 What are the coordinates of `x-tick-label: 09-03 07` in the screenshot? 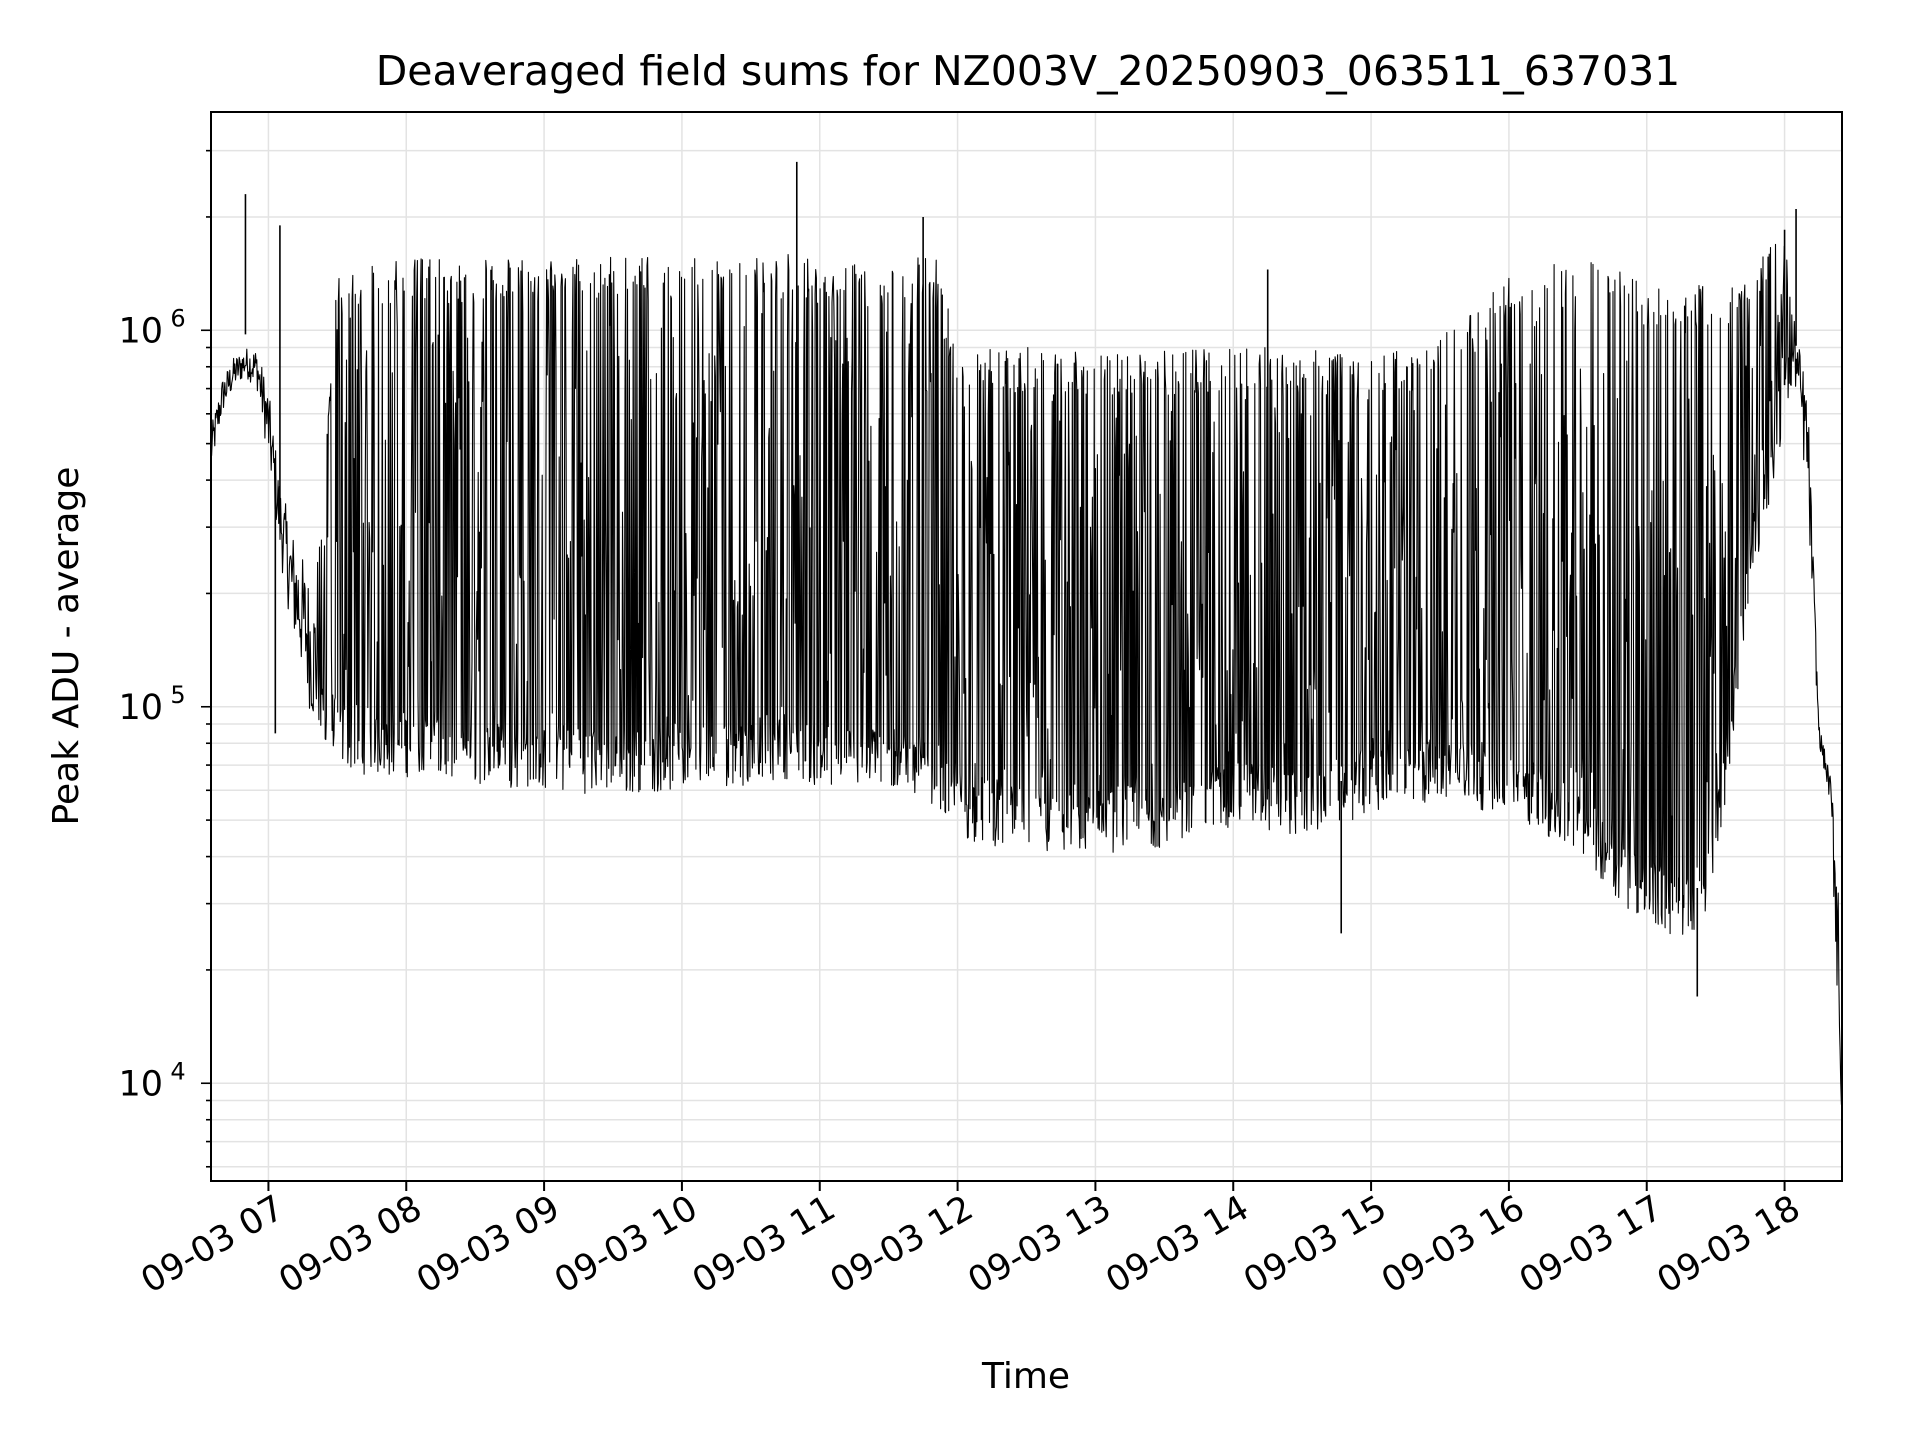 It's located at (213, 1244).